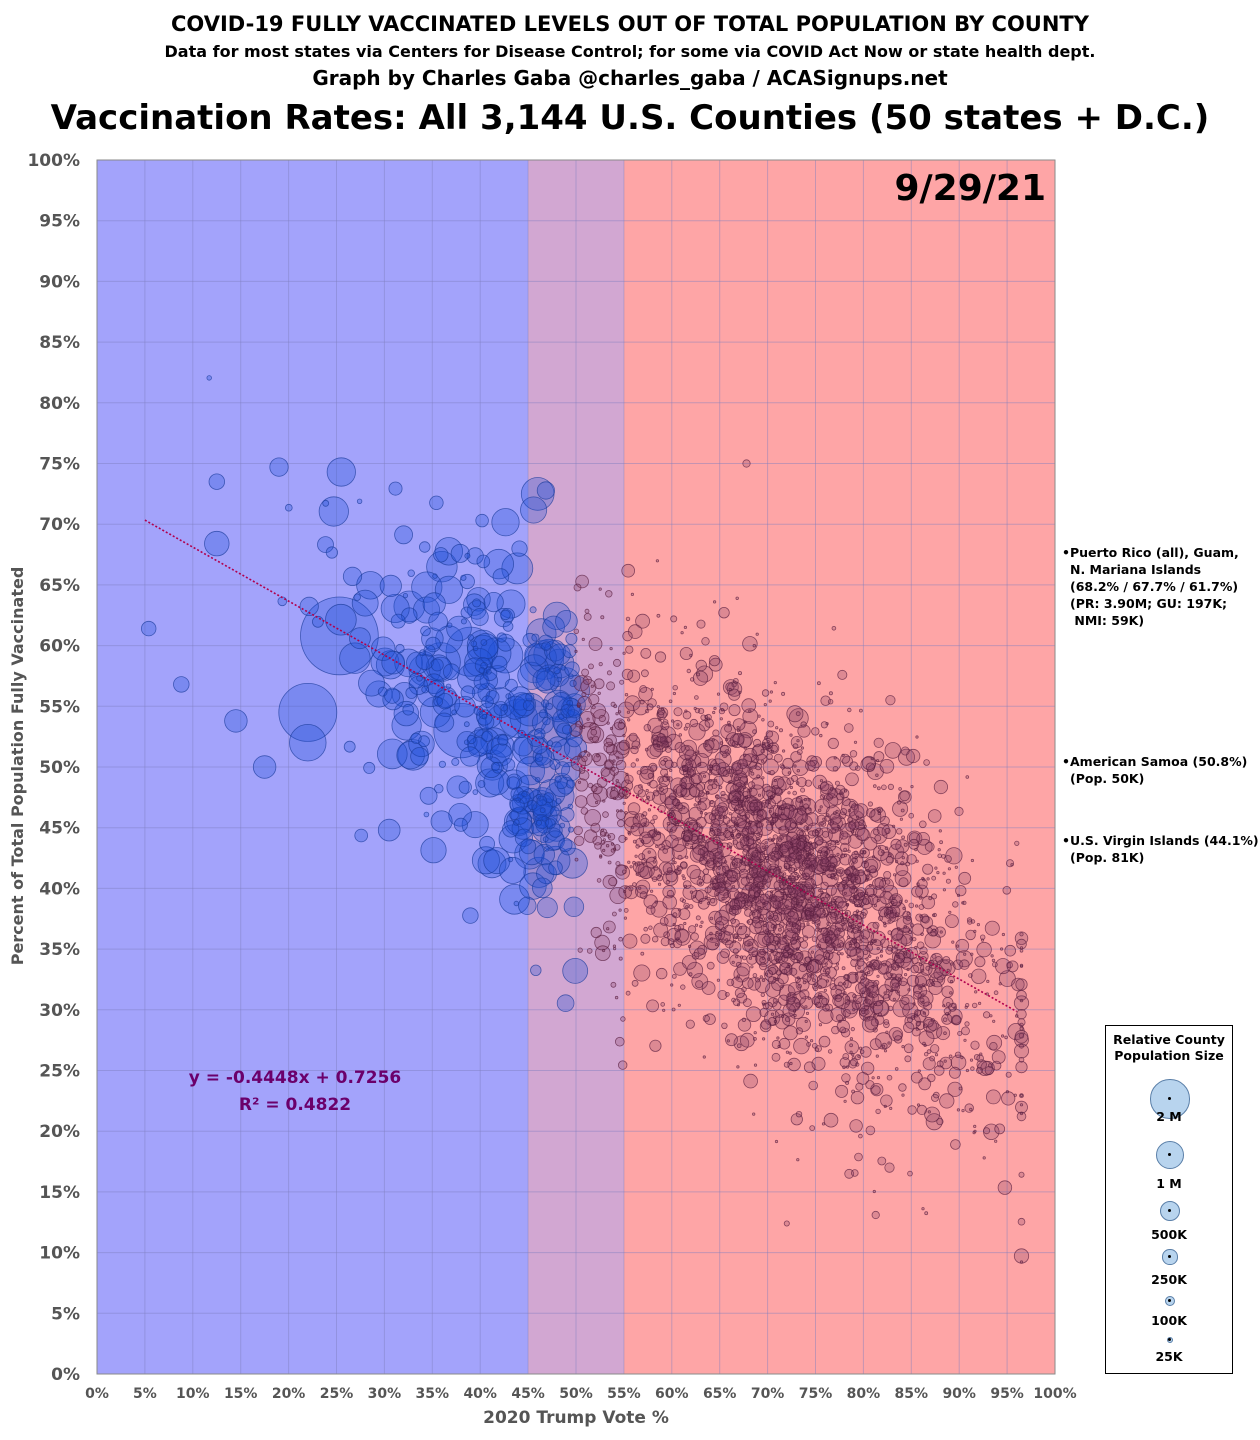  I want to click on y-tick-label: 35%, so click(59, 950).